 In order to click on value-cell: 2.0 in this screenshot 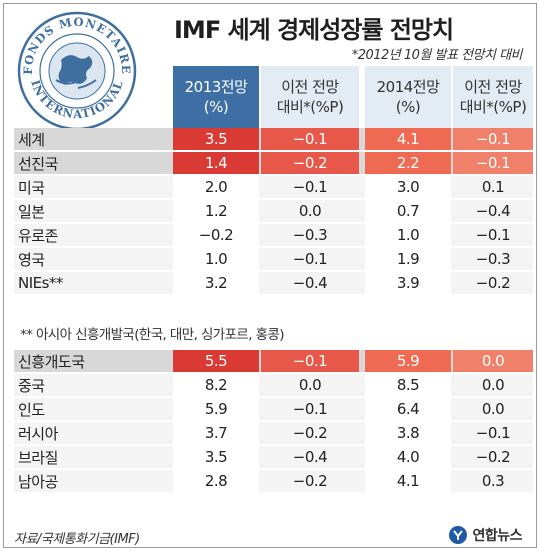, I will do `click(216, 187)`.